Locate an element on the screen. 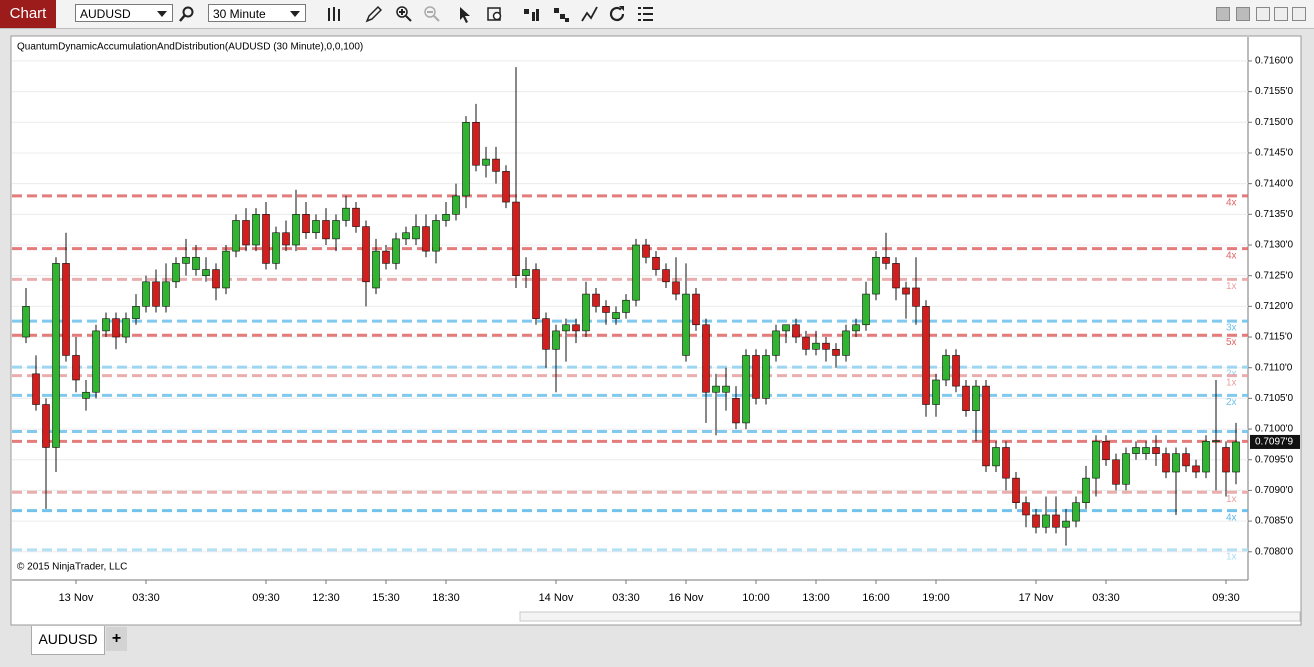 This screenshot has height=667, width=1314. indicators-icon is located at coordinates (561, 14).